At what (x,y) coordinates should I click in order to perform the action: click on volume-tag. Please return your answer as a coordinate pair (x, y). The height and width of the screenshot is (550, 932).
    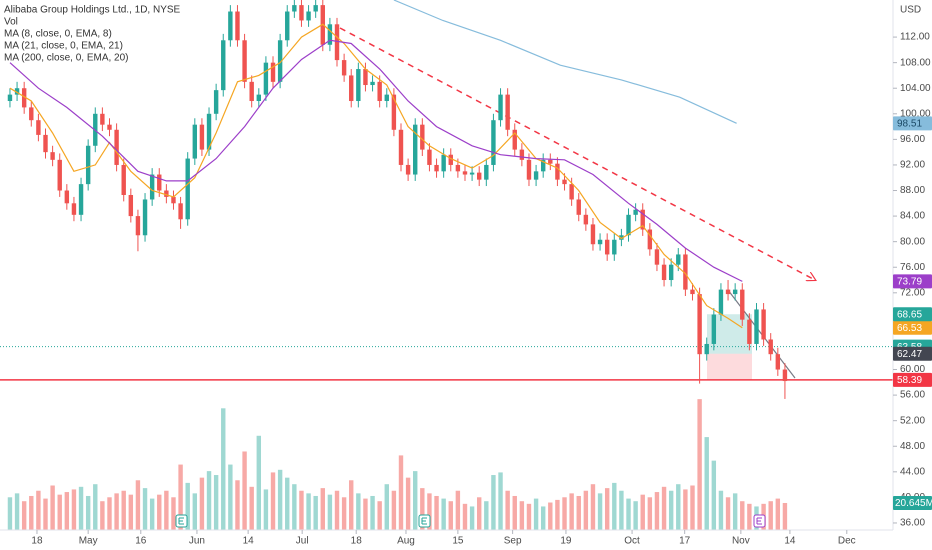
    Looking at the image, I should click on (912, 502).